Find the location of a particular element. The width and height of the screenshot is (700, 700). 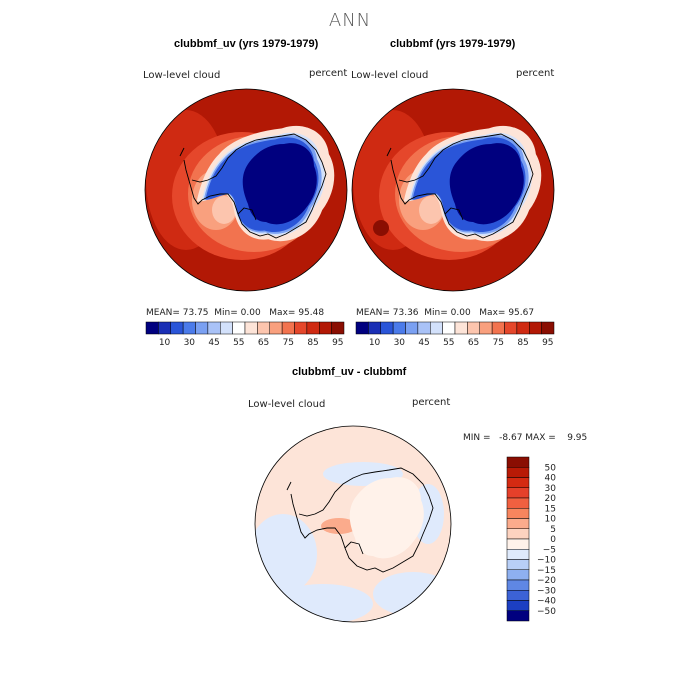

diff-panel-colorbar-tick-label: 50 is located at coordinates (551, 468).